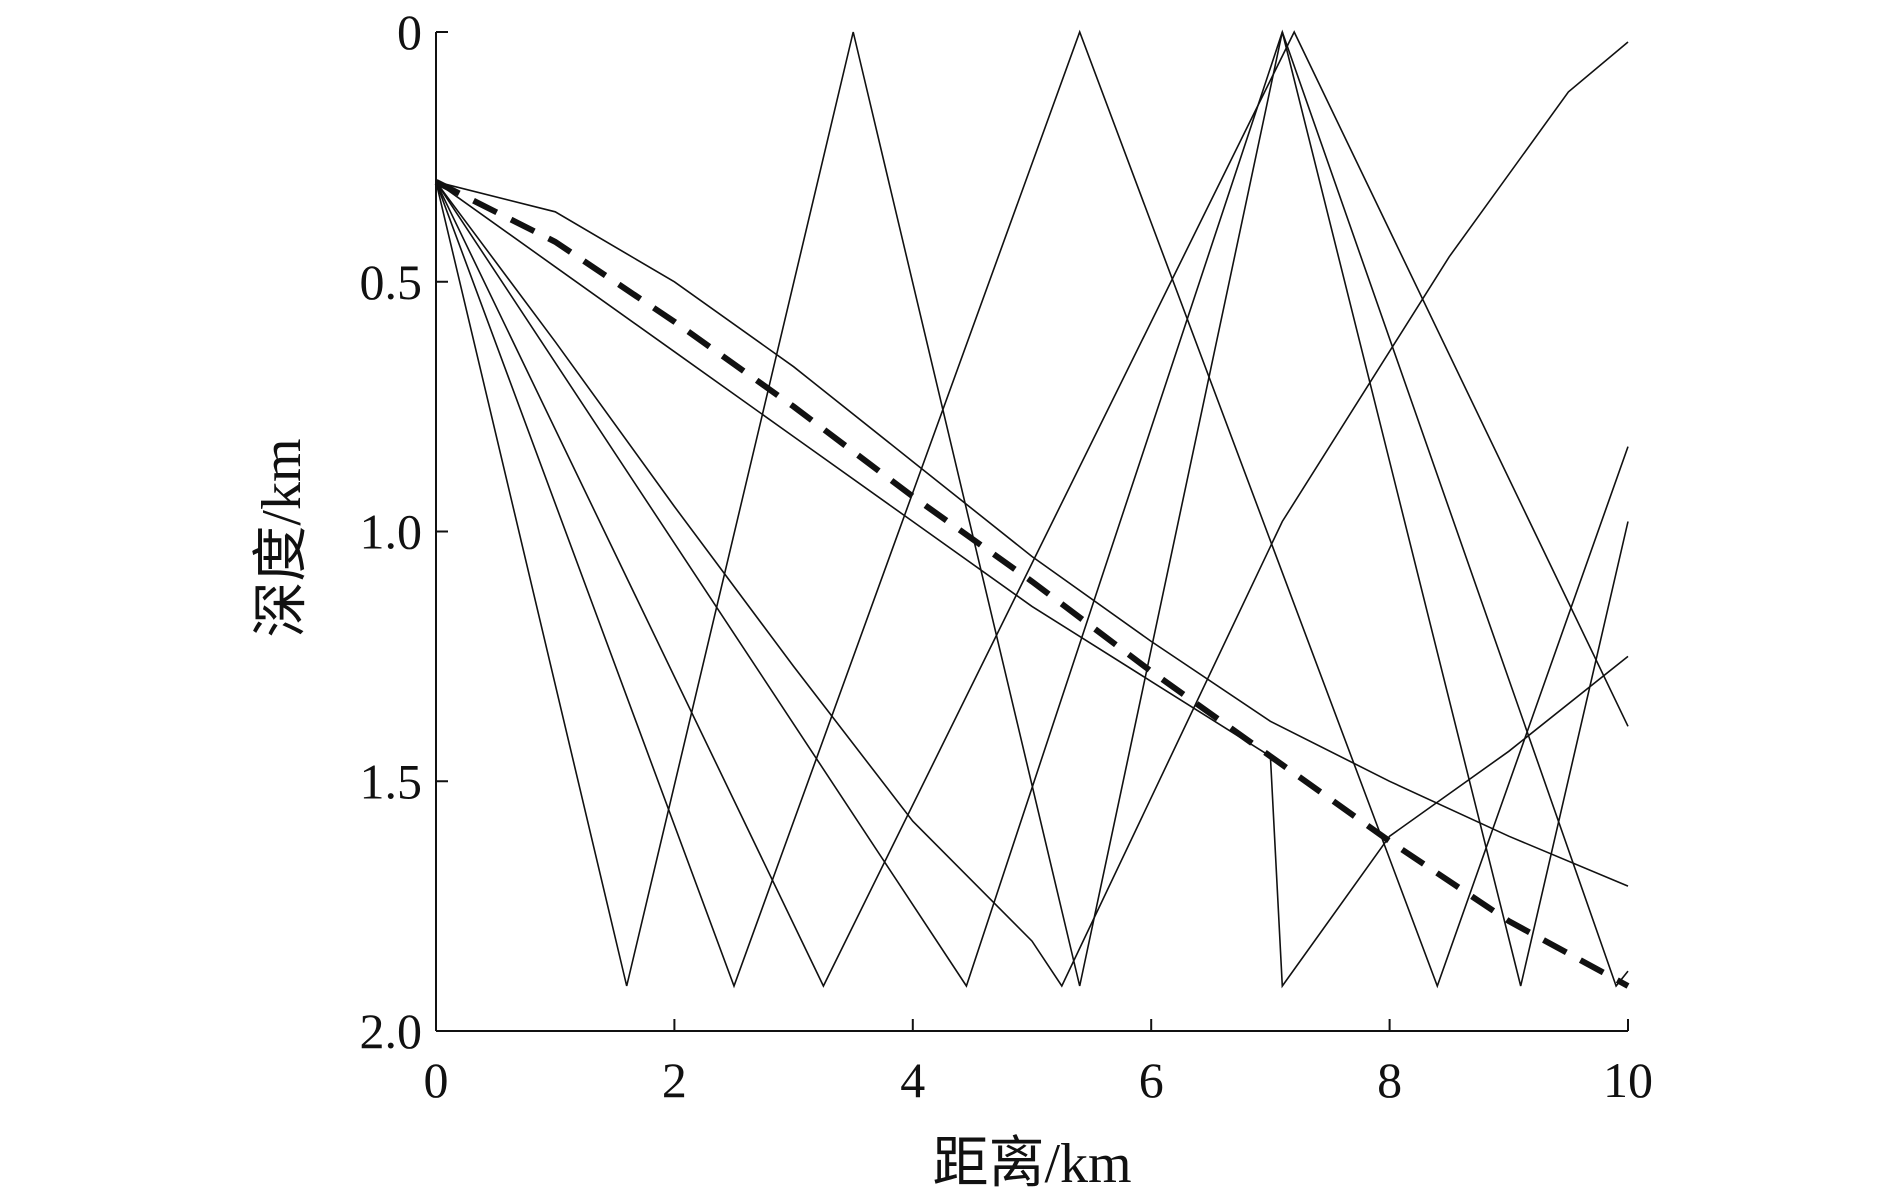 This screenshot has width=1890, height=1191. What do you see at coordinates (674, 1080) in the screenshot?
I see `x-tick-label: 2` at bounding box center [674, 1080].